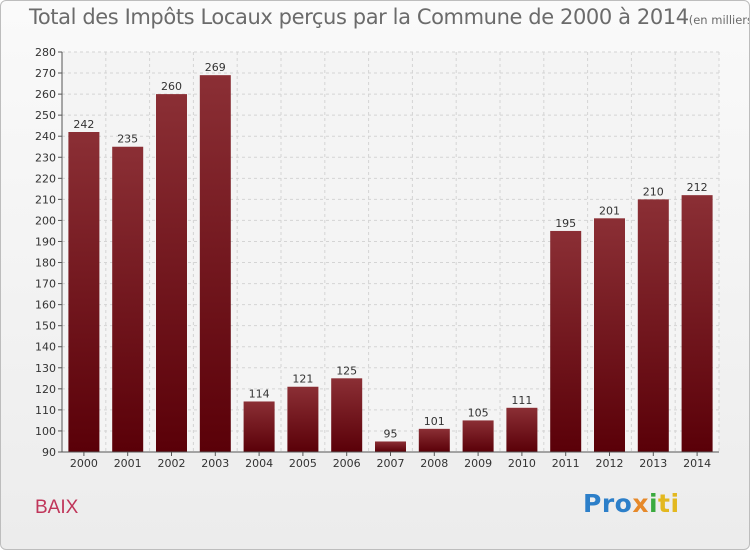 The height and width of the screenshot is (550, 750). Describe the element at coordinates (45, 389) in the screenshot. I see `y-tick-label: 120` at that location.